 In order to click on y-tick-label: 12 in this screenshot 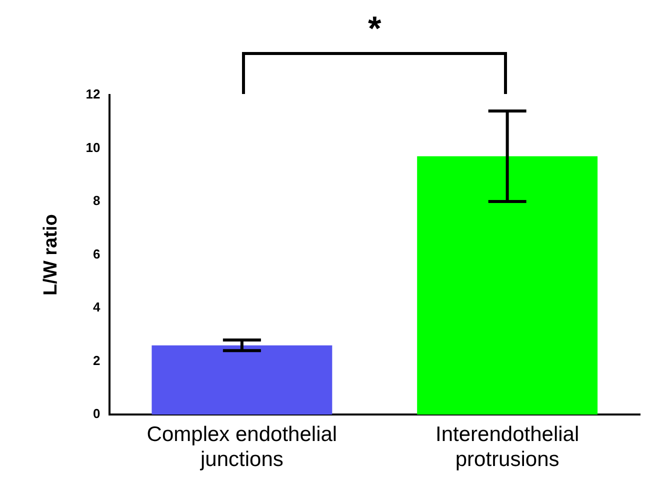, I will do `click(93, 94)`.